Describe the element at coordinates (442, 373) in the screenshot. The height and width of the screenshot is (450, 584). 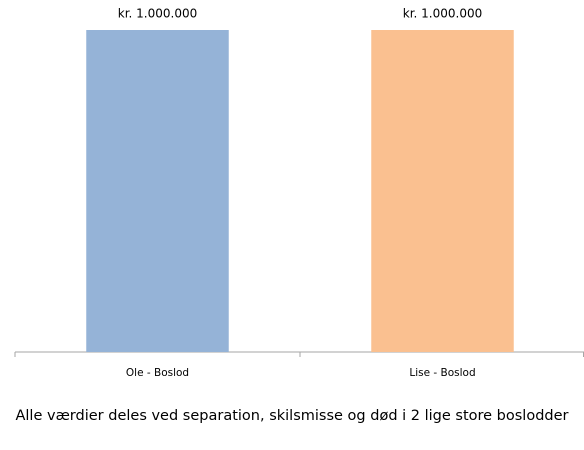
I see `x-tick-label: Lise - Boslod` at that location.